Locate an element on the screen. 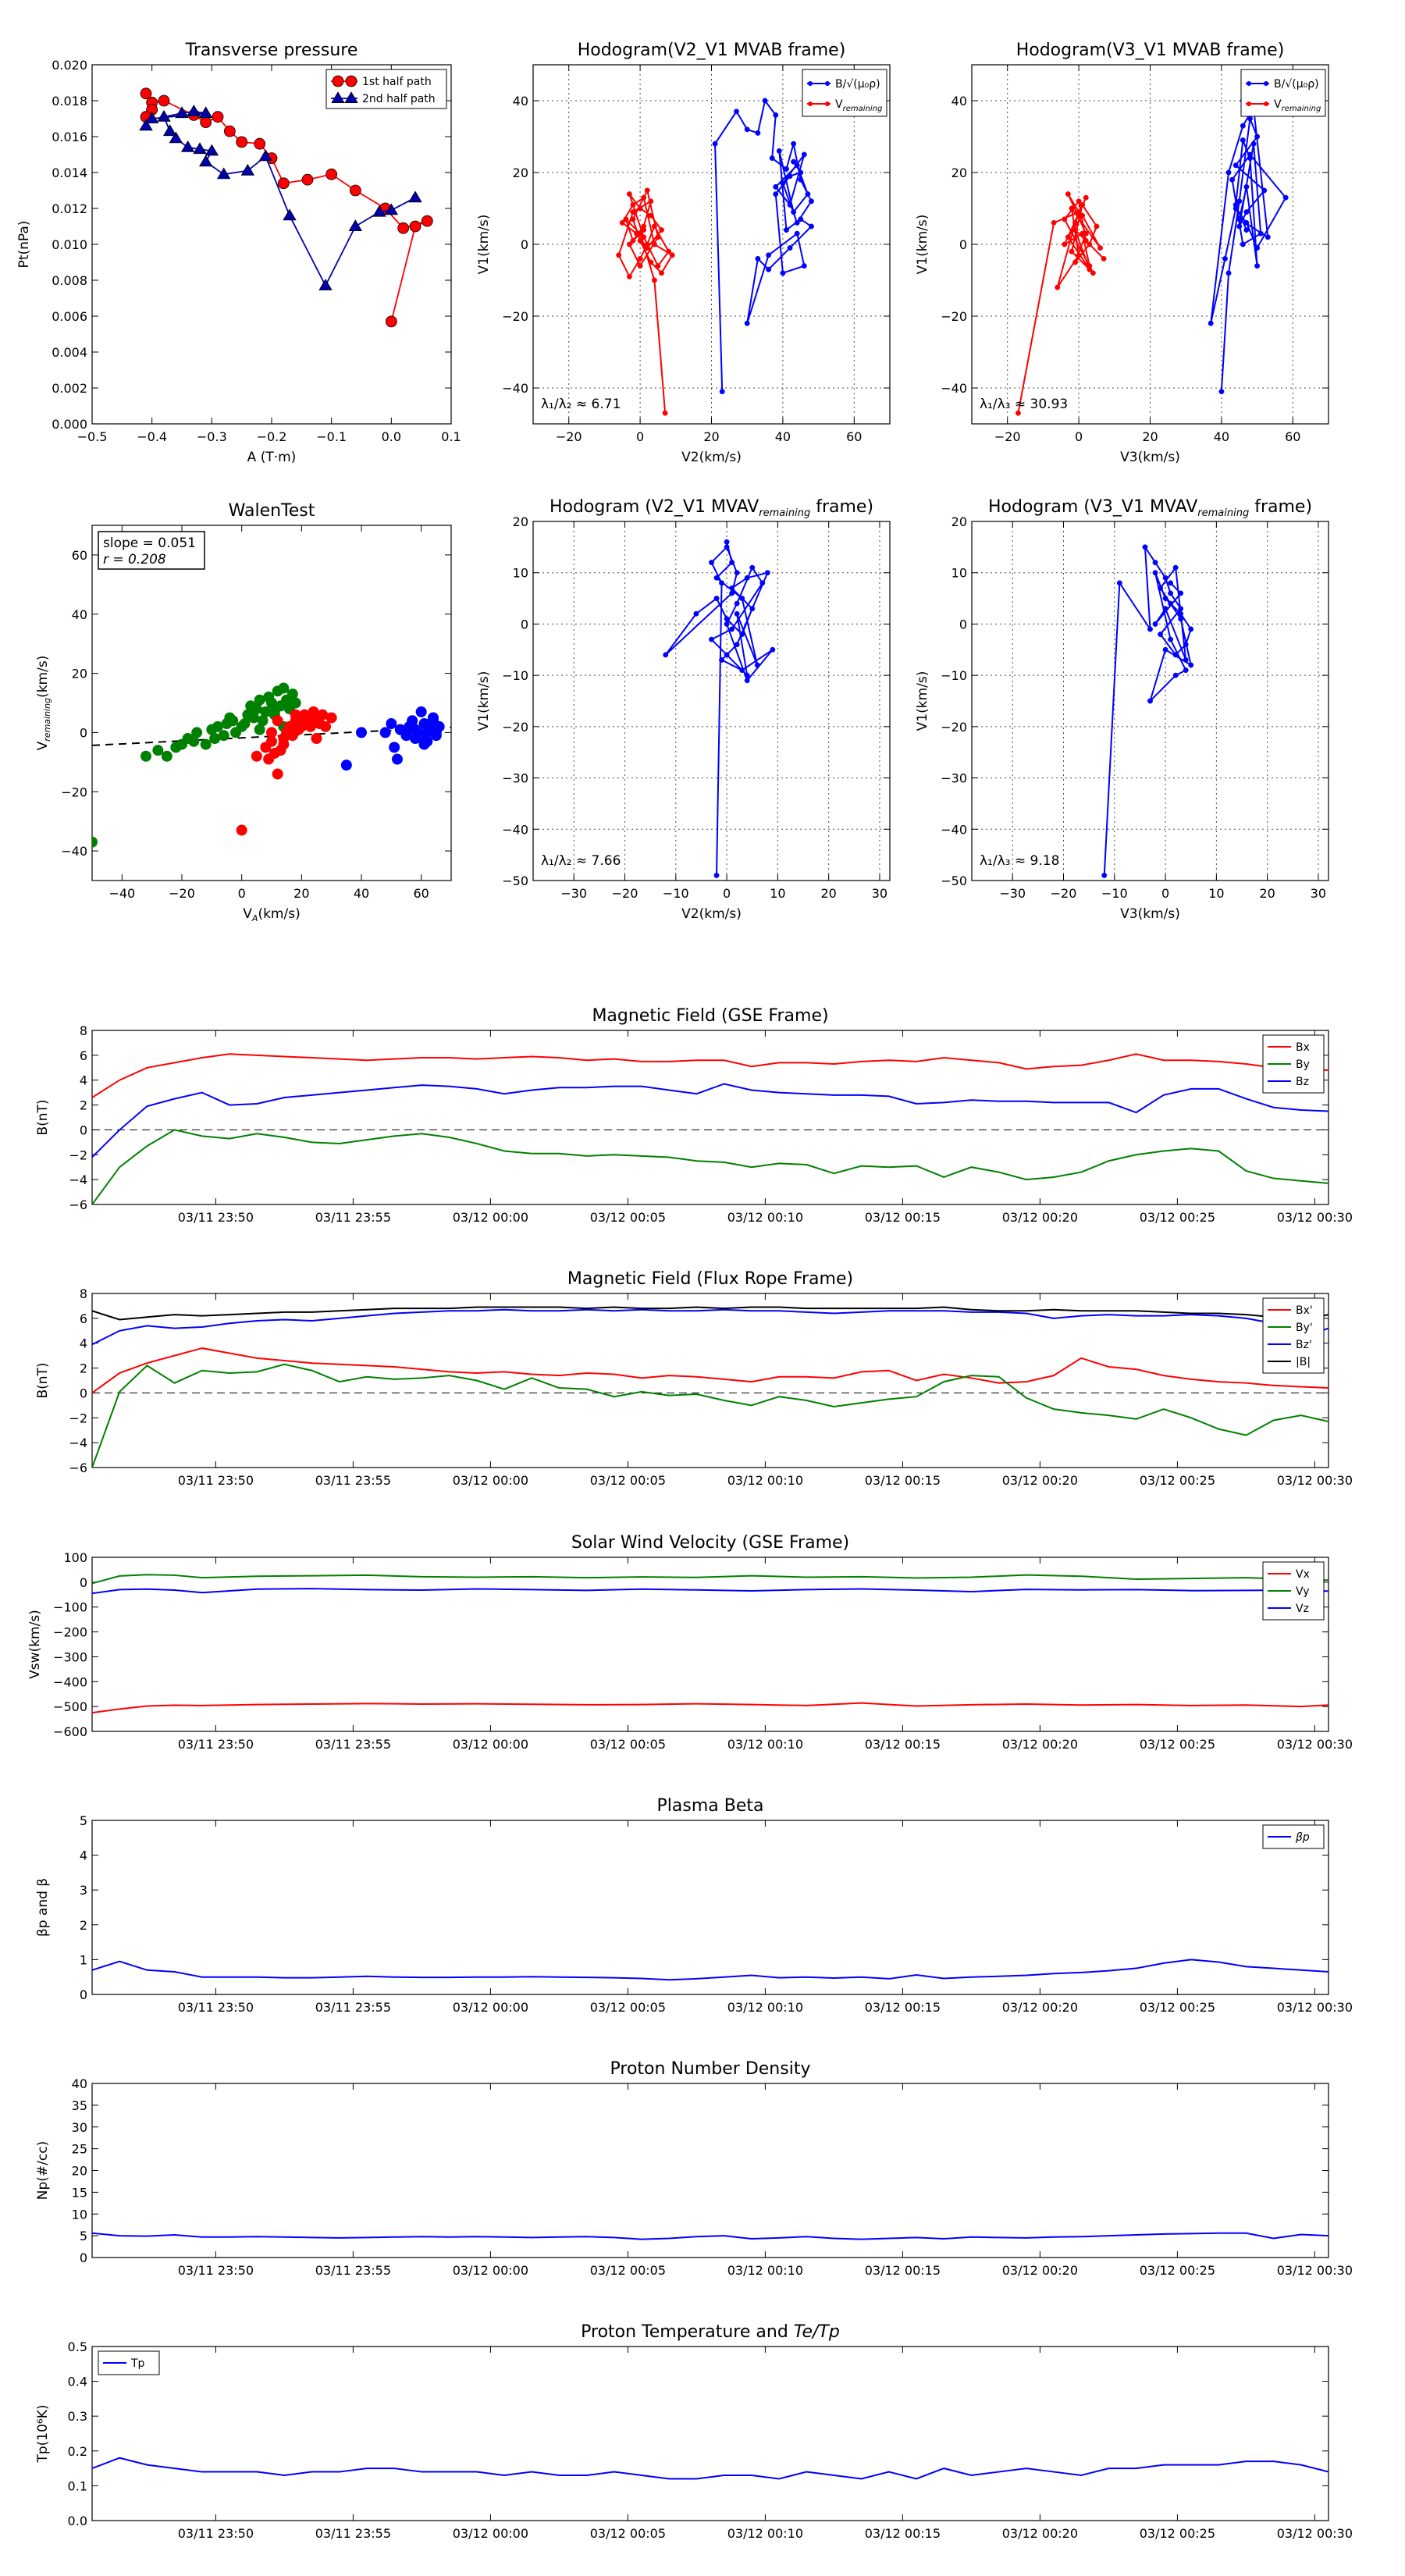 The height and width of the screenshot is (2576, 1405). plot-area is located at coordinates (711, 1644).